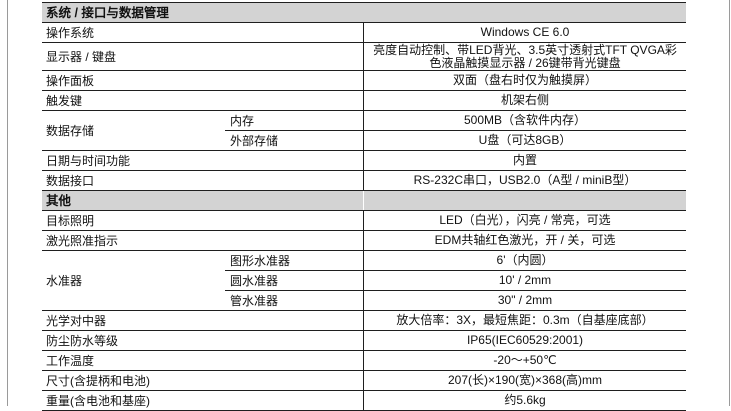 This screenshot has width=731, height=411. What do you see at coordinates (524, 100) in the screenshot?
I see `spec-value: 机架右侧` at bounding box center [524, 100].